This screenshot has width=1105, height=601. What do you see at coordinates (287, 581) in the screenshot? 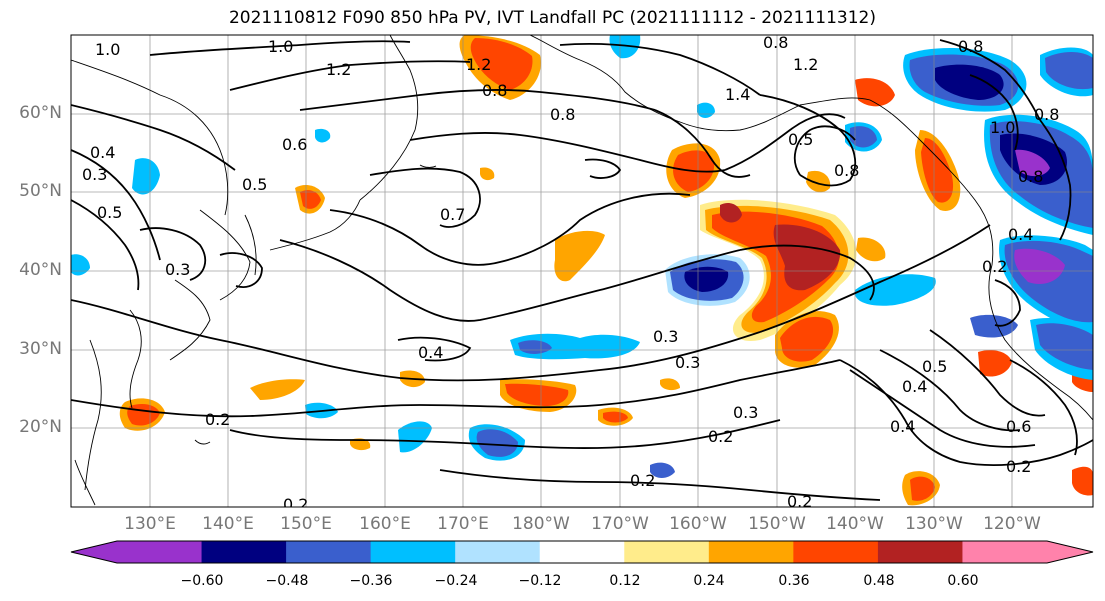
I see `colorbar-tick-label: −0.48` at bounding box center [287, 581].